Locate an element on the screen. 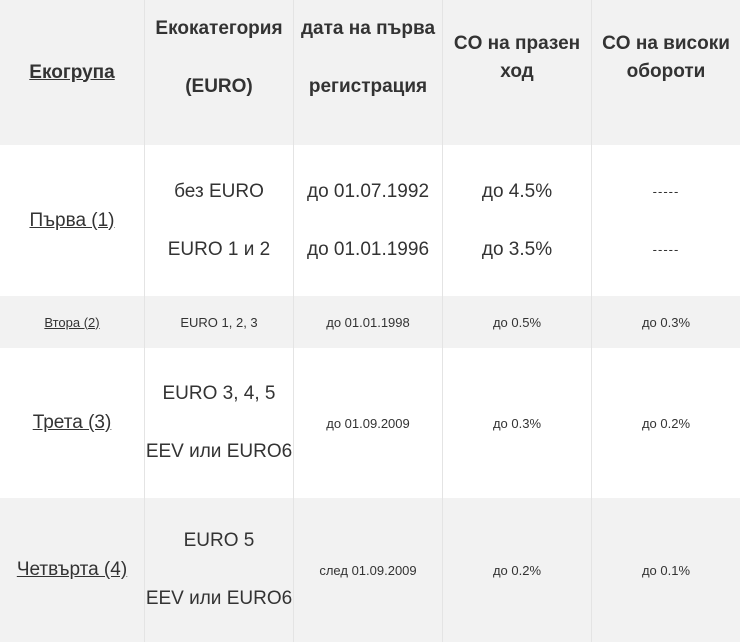 Image resolution: width=740 pixels, height=642 pixels. header-co-idle: CO на празен ход is located at coordinates (517, 72).